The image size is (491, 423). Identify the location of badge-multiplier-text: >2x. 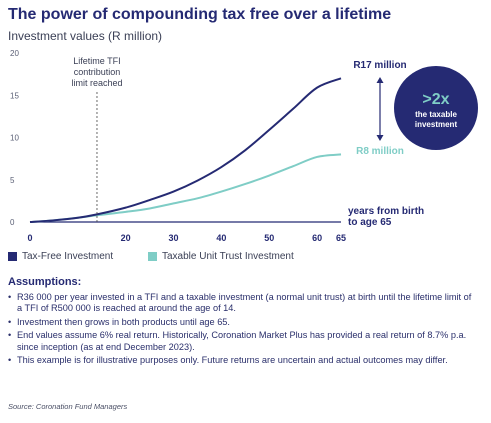
(435, 99).